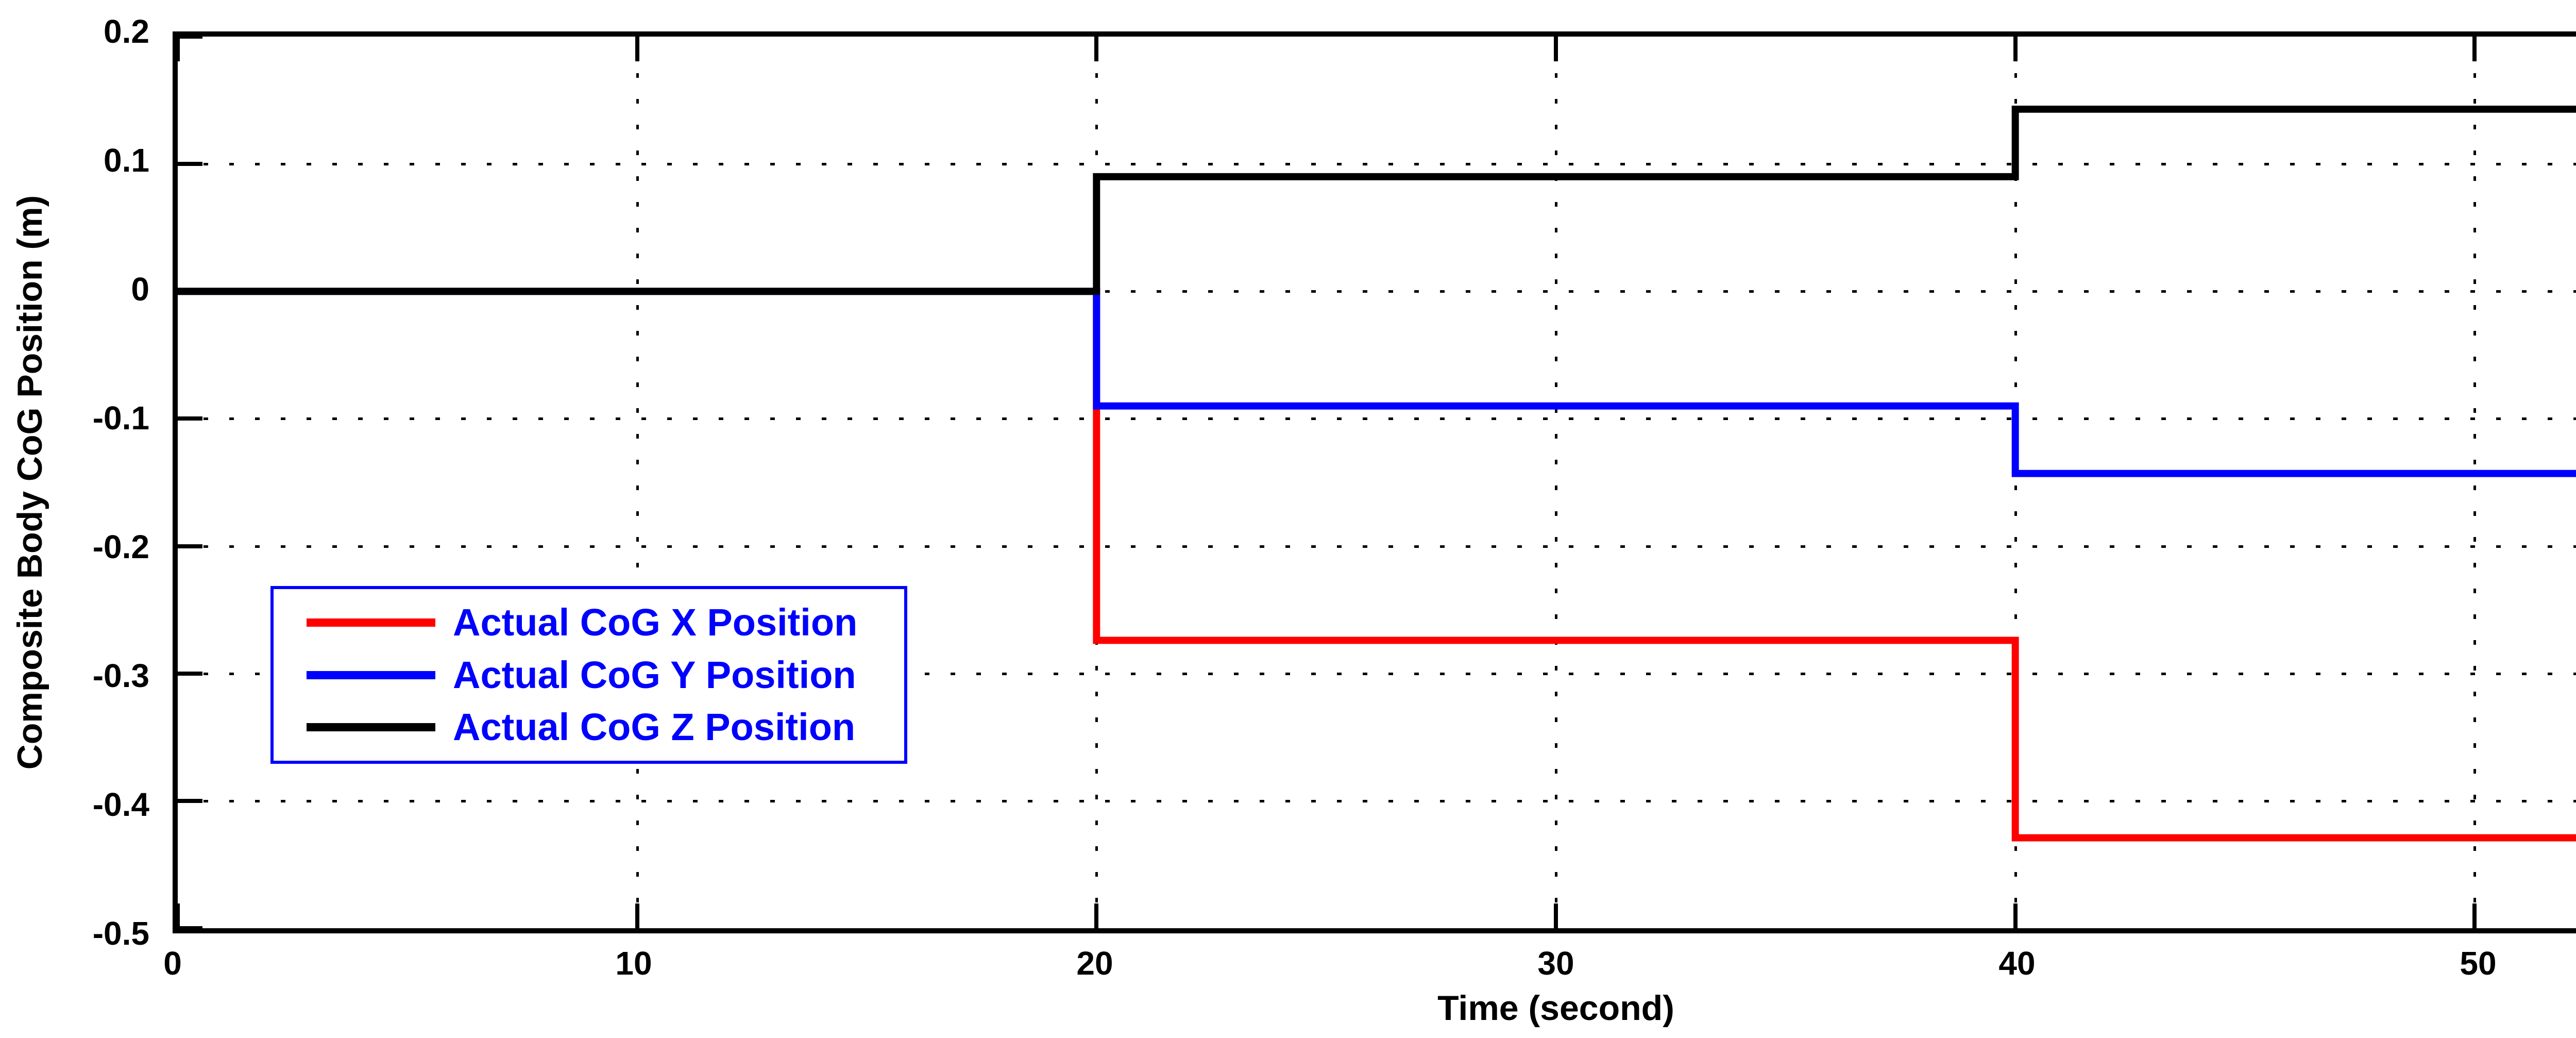 This screenshot has width=2576, height=1038. Describe the element at coordinates (2479, 963) in the screenshot. I see `x-tick-label: 50` at that location.